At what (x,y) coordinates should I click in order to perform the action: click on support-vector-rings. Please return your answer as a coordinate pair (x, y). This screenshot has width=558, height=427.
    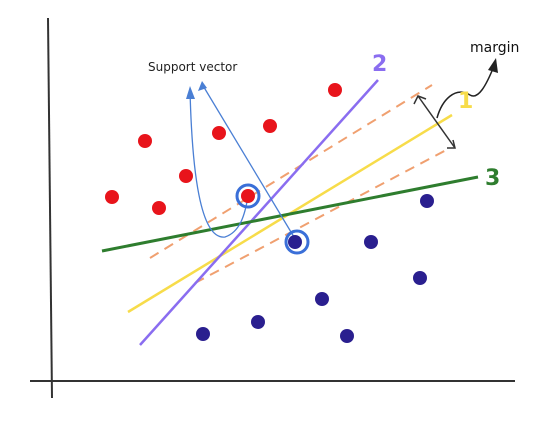
    Looking at the image, I should click on (272, 219).